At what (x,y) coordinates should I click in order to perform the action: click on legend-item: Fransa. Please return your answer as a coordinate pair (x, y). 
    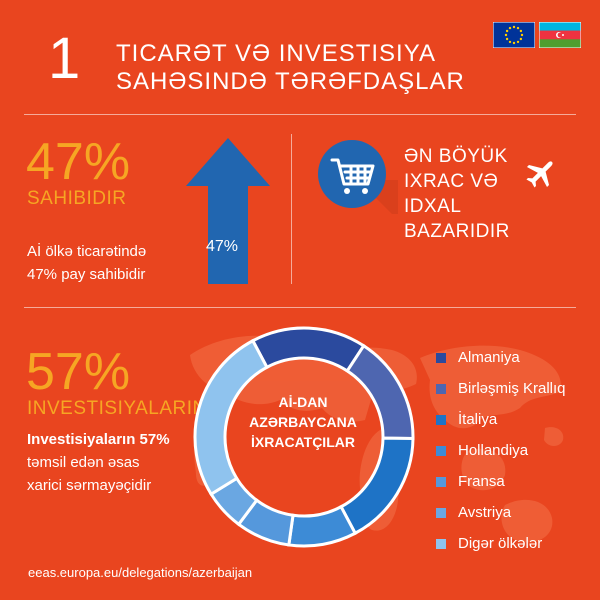
    Looking at the image, I should click on (501, 481).